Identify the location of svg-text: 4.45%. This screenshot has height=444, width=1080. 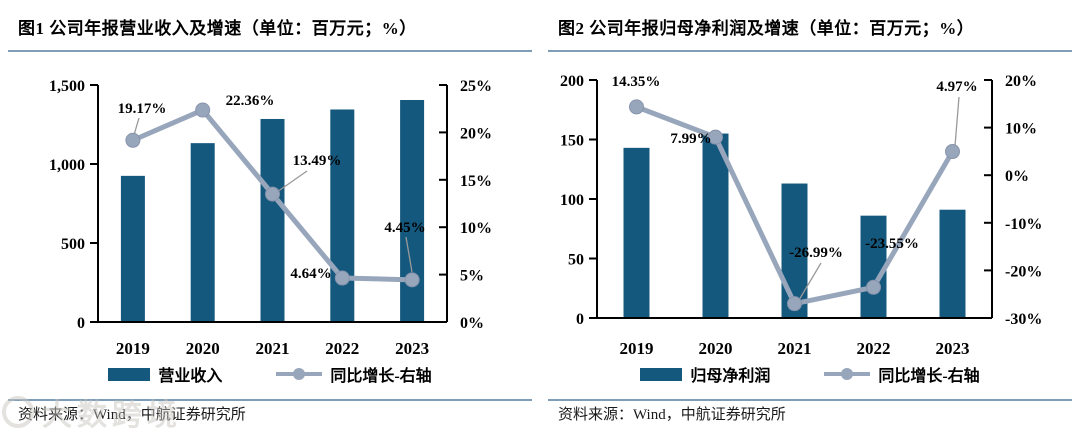
(404, 228).